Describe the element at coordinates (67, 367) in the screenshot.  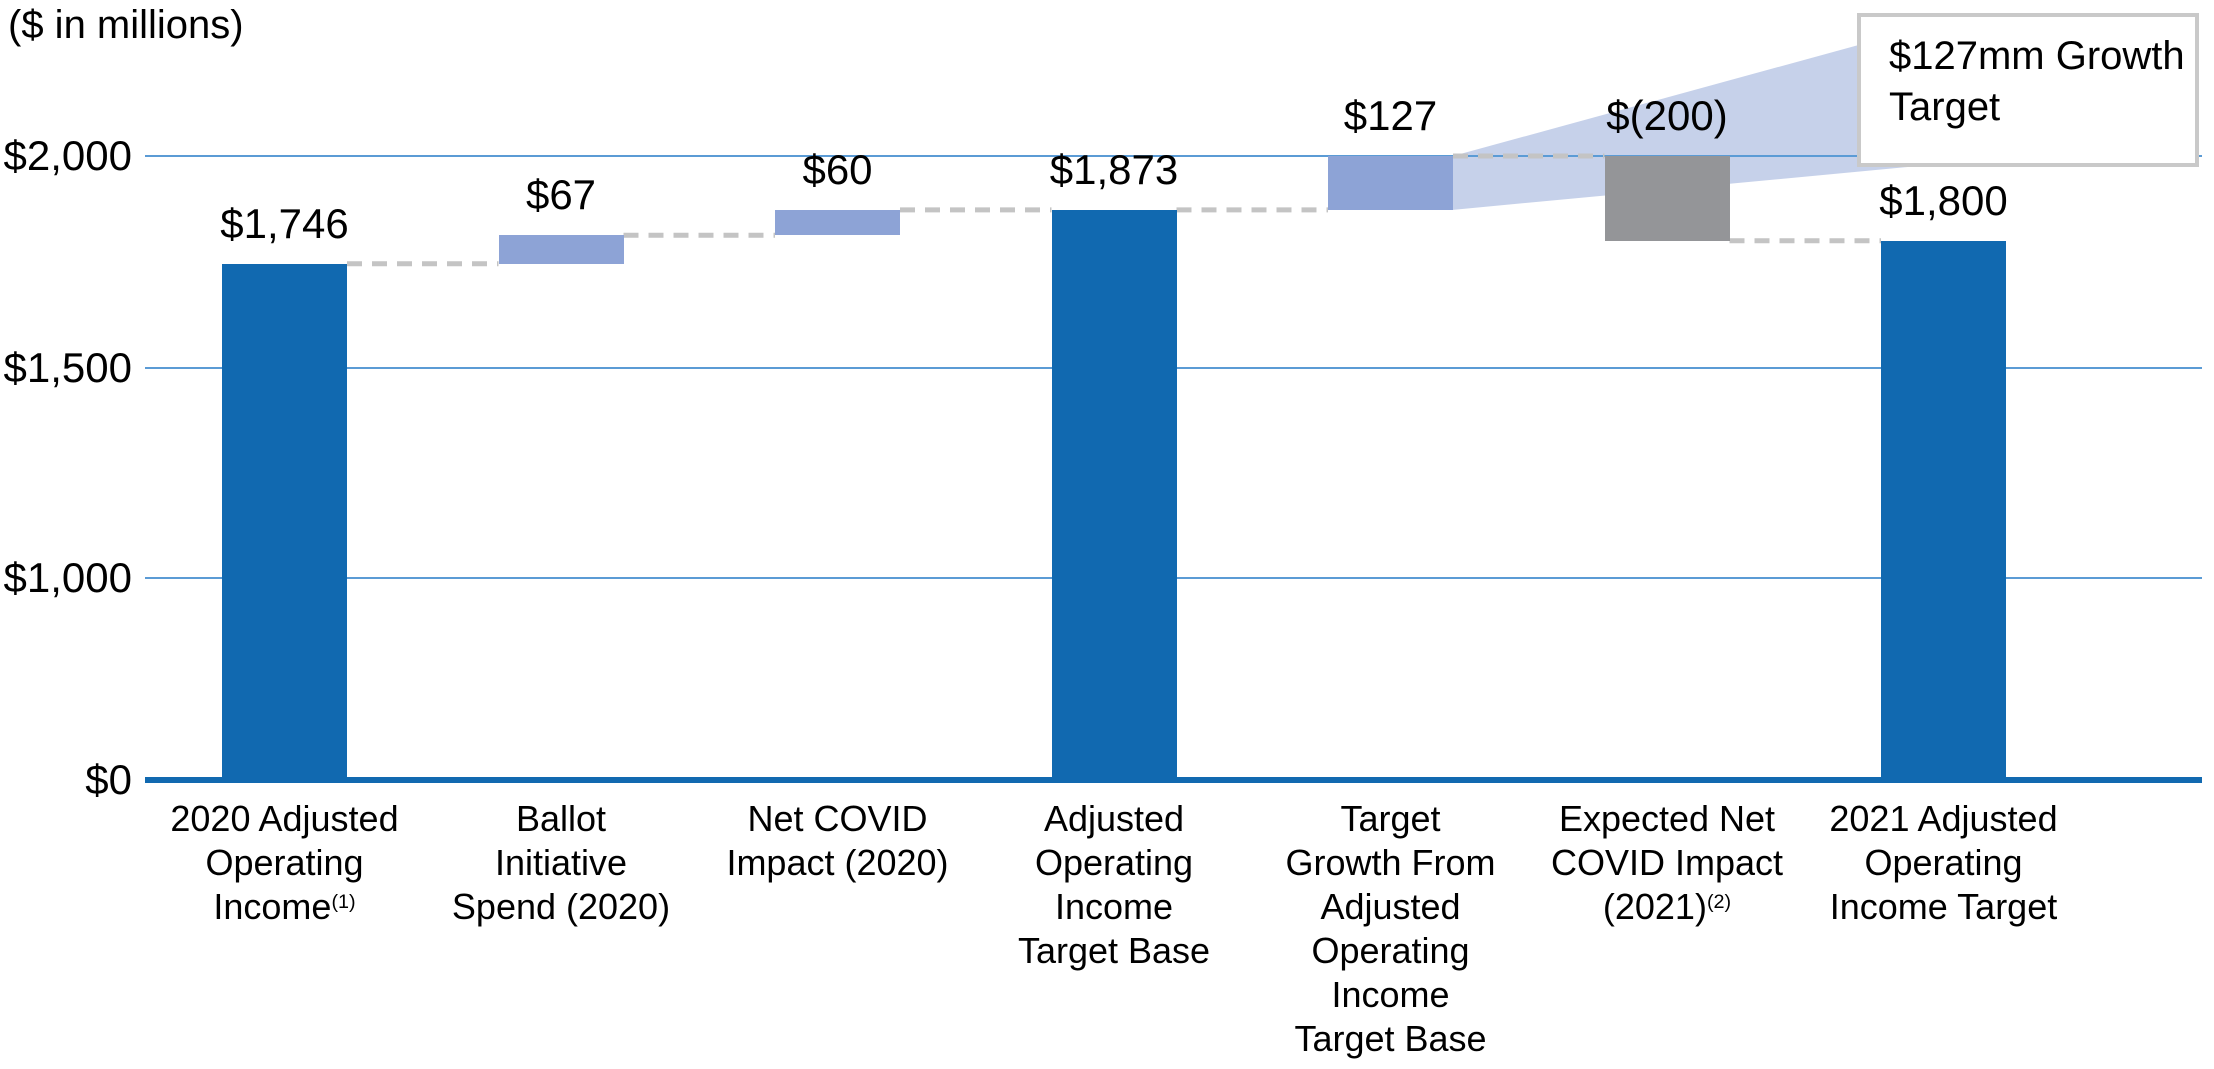
I see `y-axis-tick-label: $1,500` at that location.